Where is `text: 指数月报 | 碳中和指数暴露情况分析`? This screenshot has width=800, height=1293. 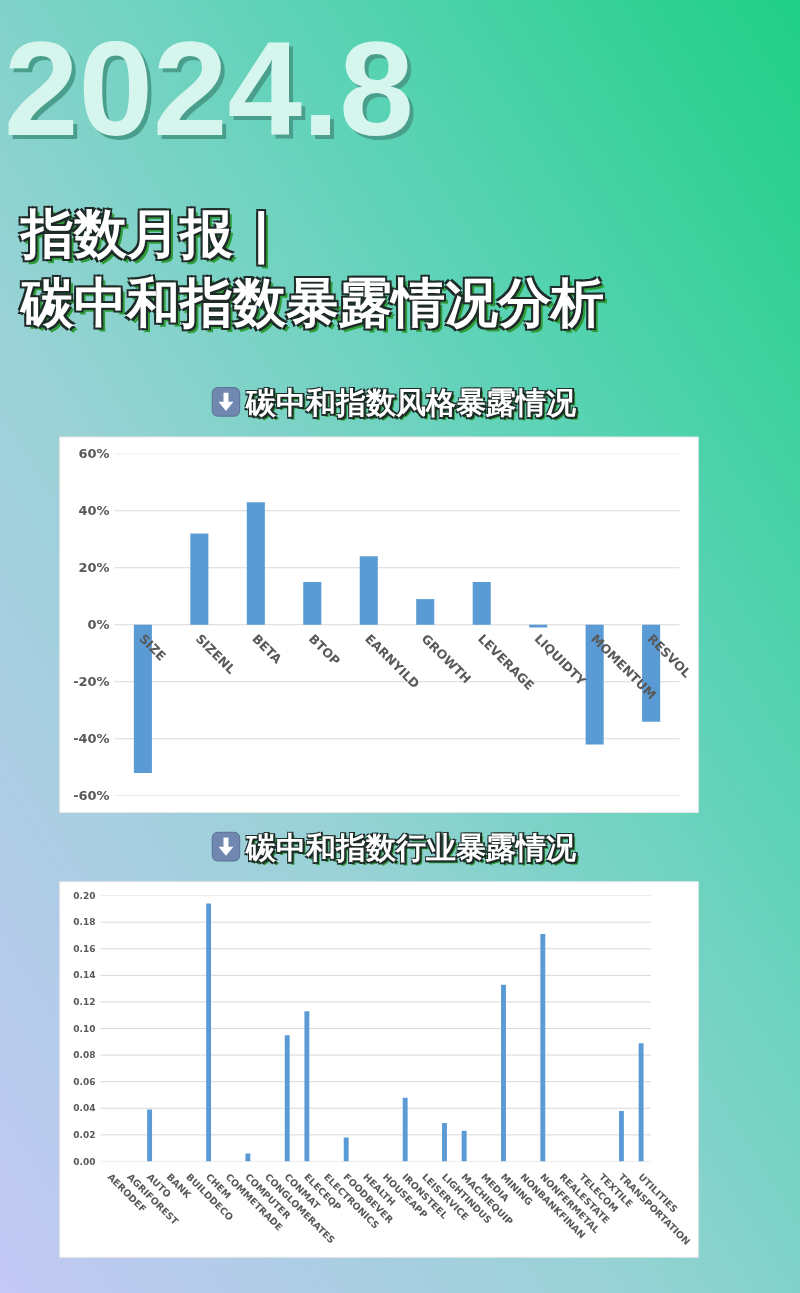
text: 指数月报 | 碳中和指数暴露情况分析 is located at coordinates (311, 268).